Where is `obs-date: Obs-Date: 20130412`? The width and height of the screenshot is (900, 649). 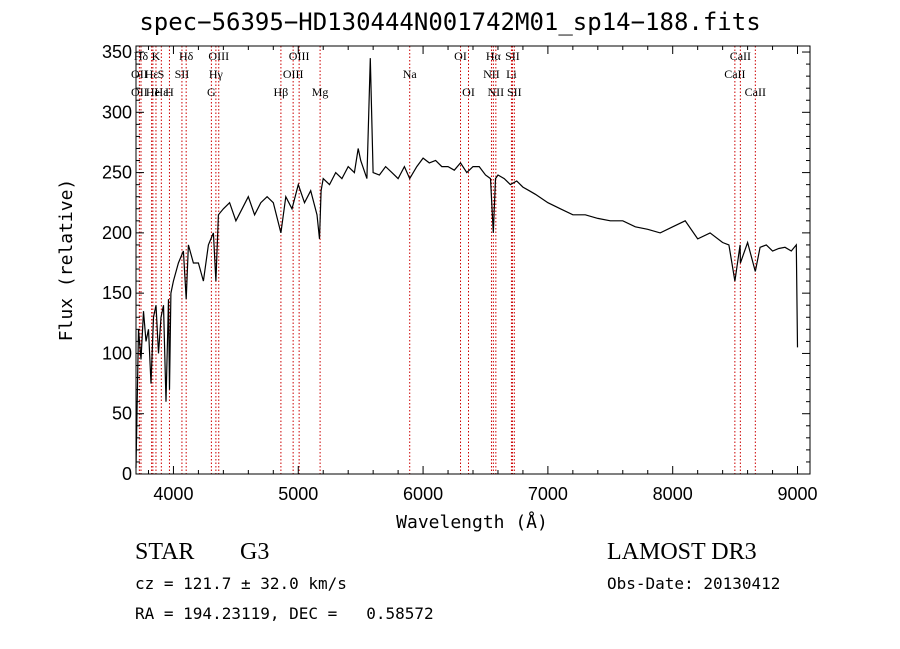
obs-date: Obs-Date: 20130412 is located at coordinates (694, 583).